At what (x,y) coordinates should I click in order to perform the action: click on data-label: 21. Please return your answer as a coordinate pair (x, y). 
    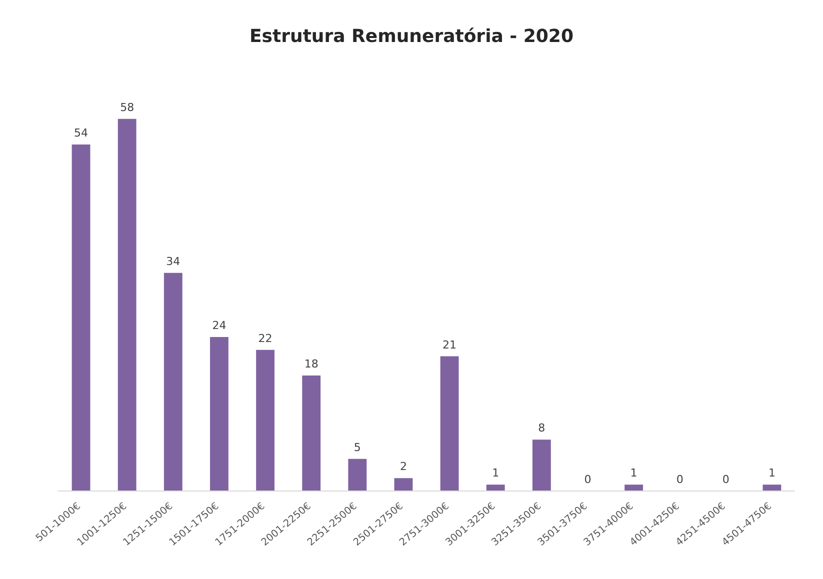
    Looking at the image, I should click on (449, 345).